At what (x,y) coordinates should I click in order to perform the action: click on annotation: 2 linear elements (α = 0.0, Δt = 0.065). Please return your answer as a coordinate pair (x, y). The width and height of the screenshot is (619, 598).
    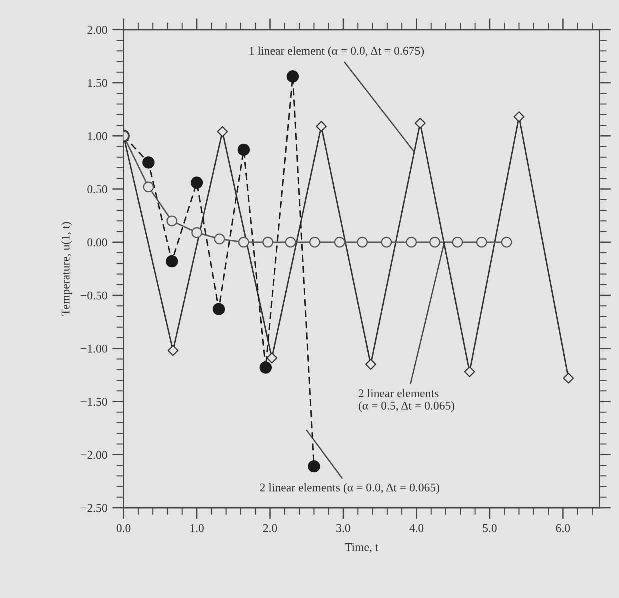
    Looking at the image, I should click on (350, 488).